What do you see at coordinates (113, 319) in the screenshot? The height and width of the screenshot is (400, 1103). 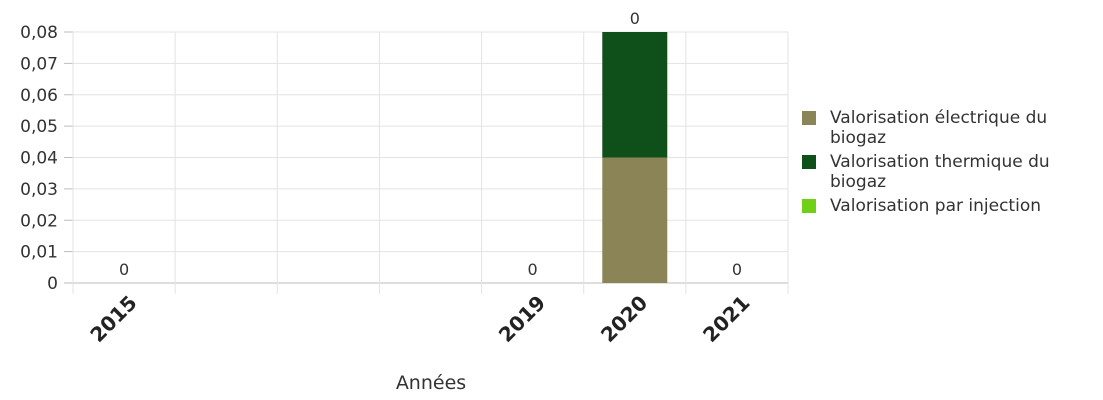 I see `x-tick-label-2015: 2015` at bounding box center [113, 319].